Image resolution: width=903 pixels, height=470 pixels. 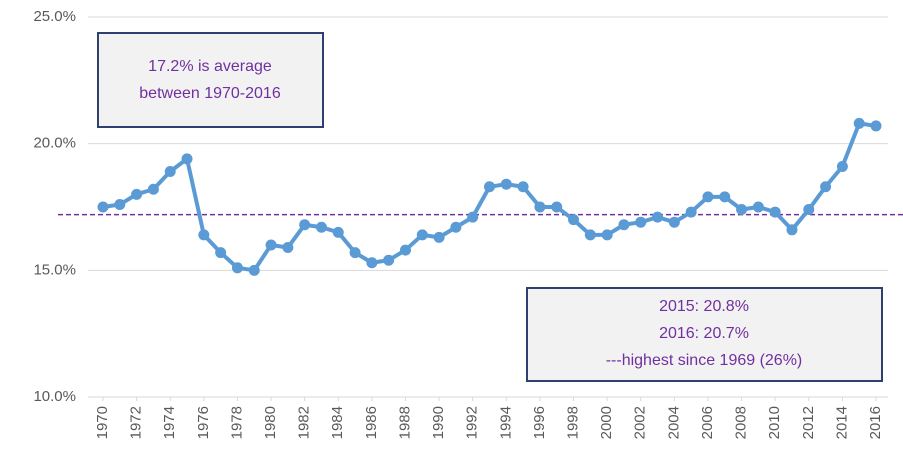 I want to click on annotation-text: 17.2% is average, so click(x=210, y=66).